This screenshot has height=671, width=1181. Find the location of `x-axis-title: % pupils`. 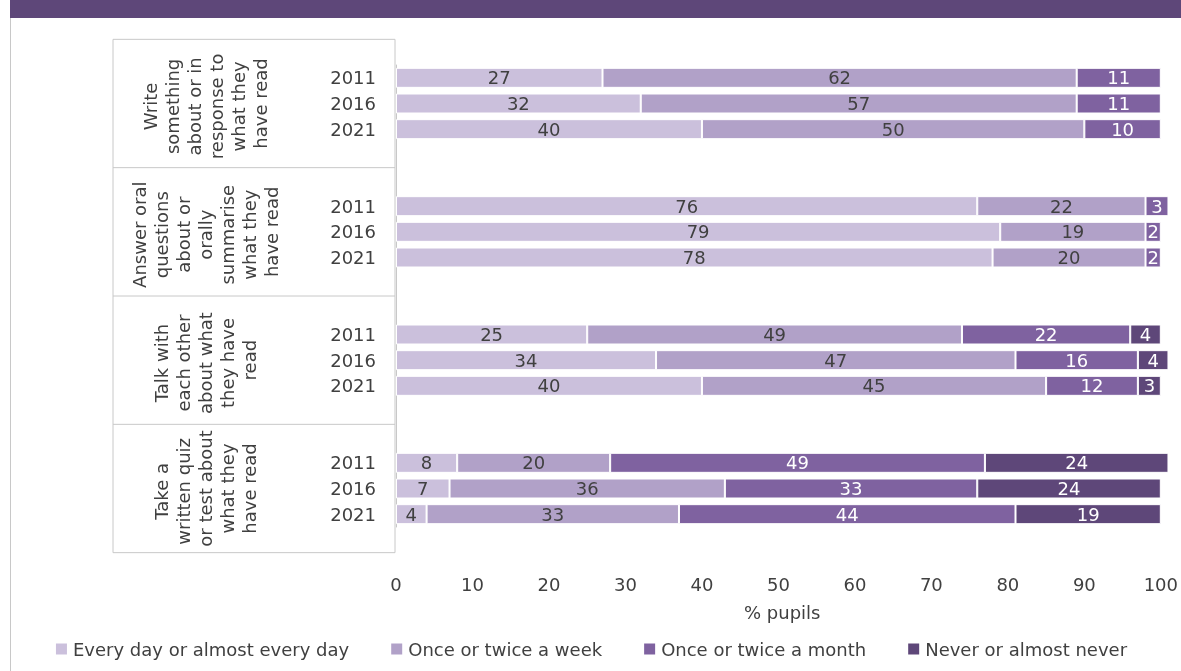

x-axis-title: % pupils is located at coordinates (782, 612).